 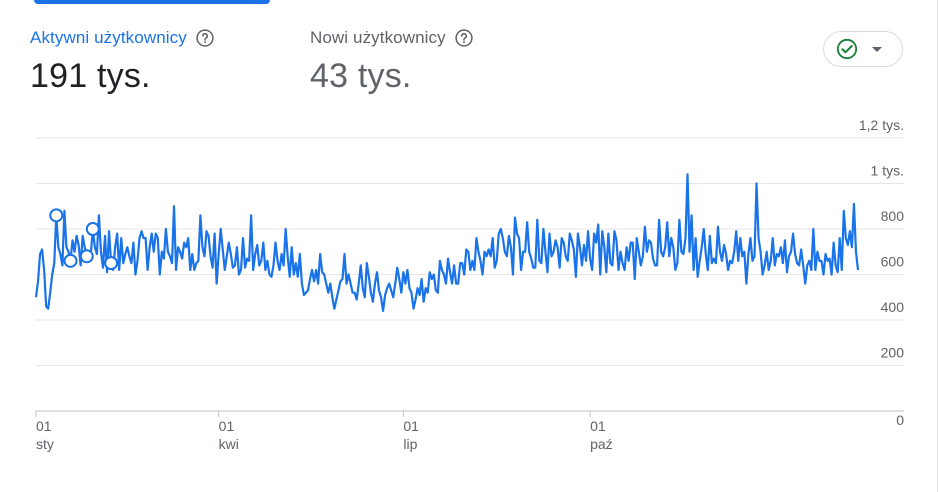 What do you see at coordinates (887, 171) in the screenshot?
I see `y-tick-label: 1 tys.` at bounding box center [887, 171].